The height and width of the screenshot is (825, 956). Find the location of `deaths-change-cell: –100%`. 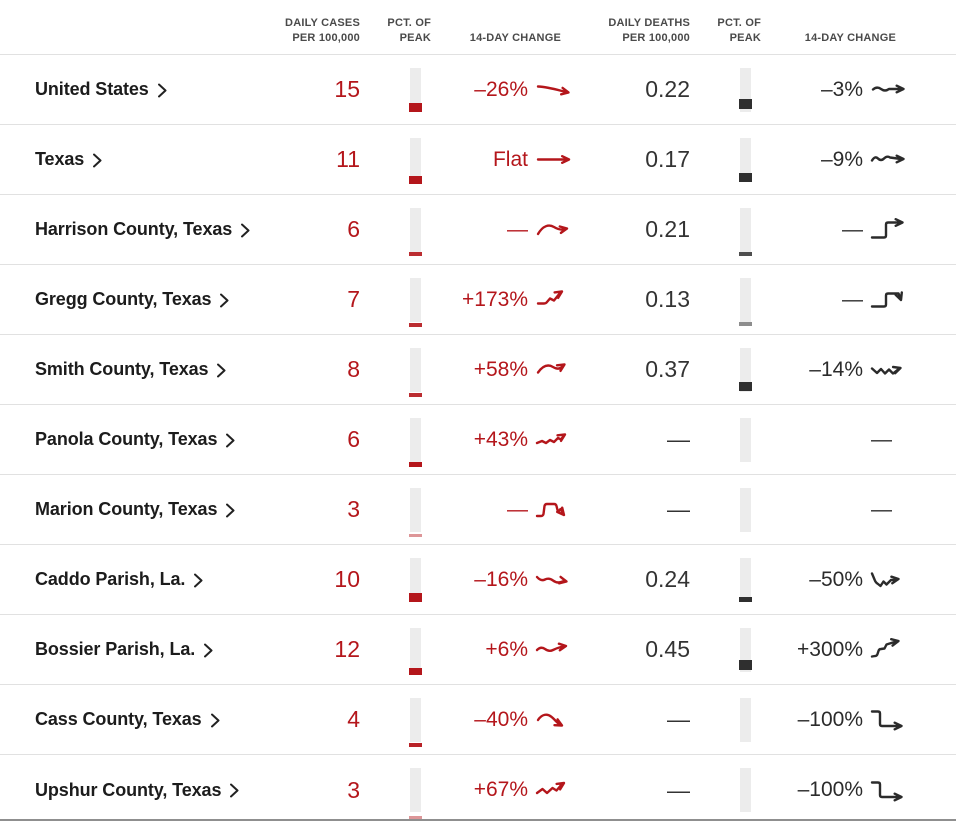

deaths-change-cell: –100% is located at coordinates (838, 790).